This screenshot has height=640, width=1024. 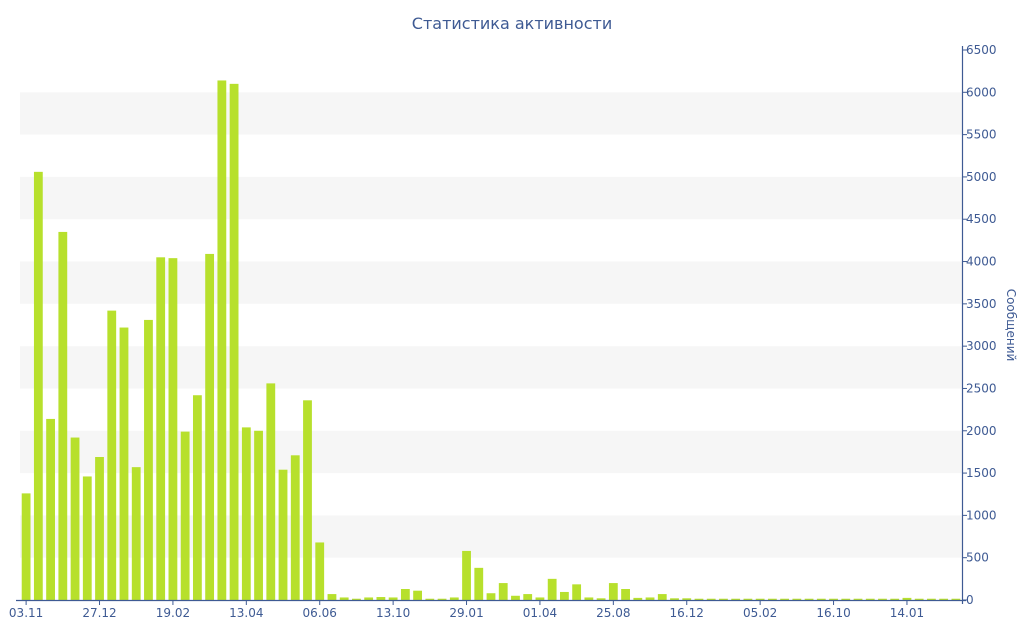 What do you see at coordinates (981, 346) in the screenshot?
I see `y-tick-label: 3000` at bounding box center [981, 346].